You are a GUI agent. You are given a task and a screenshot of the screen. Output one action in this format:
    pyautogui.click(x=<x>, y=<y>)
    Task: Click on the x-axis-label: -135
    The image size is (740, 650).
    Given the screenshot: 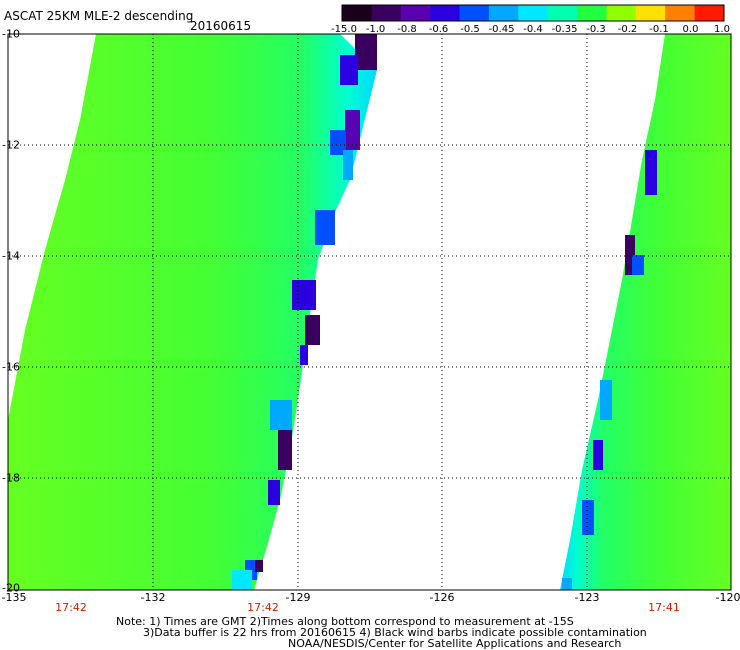 What is the action you would take?
    pyautogui.click(x=14, y=597)
    